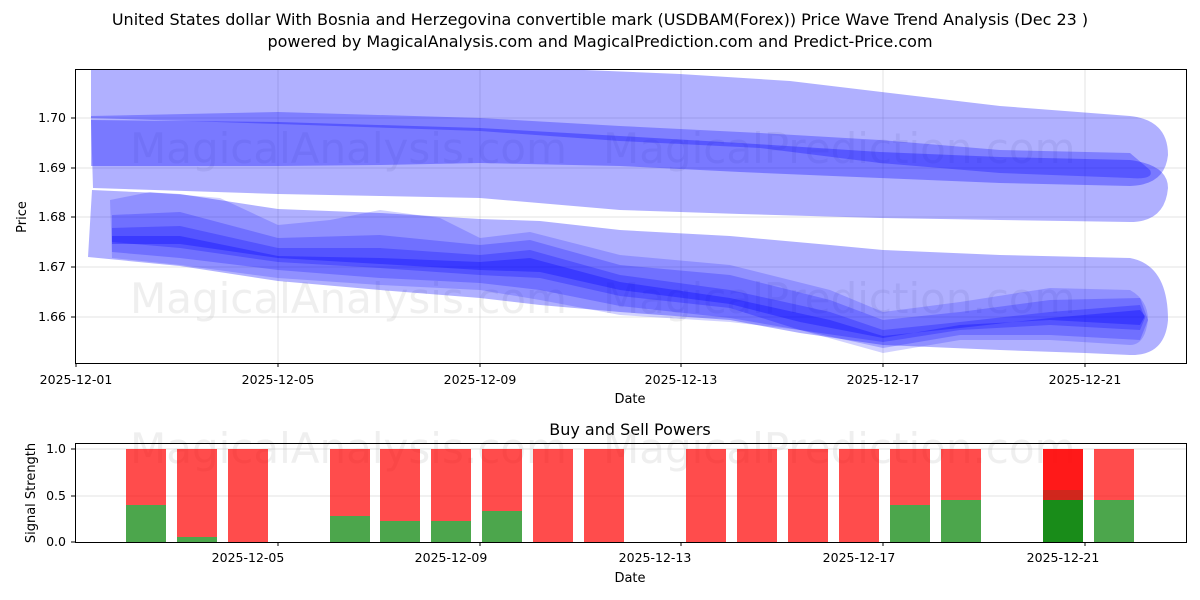  I want to click on y-tick-0-5: 0.5, so click(56, 495).